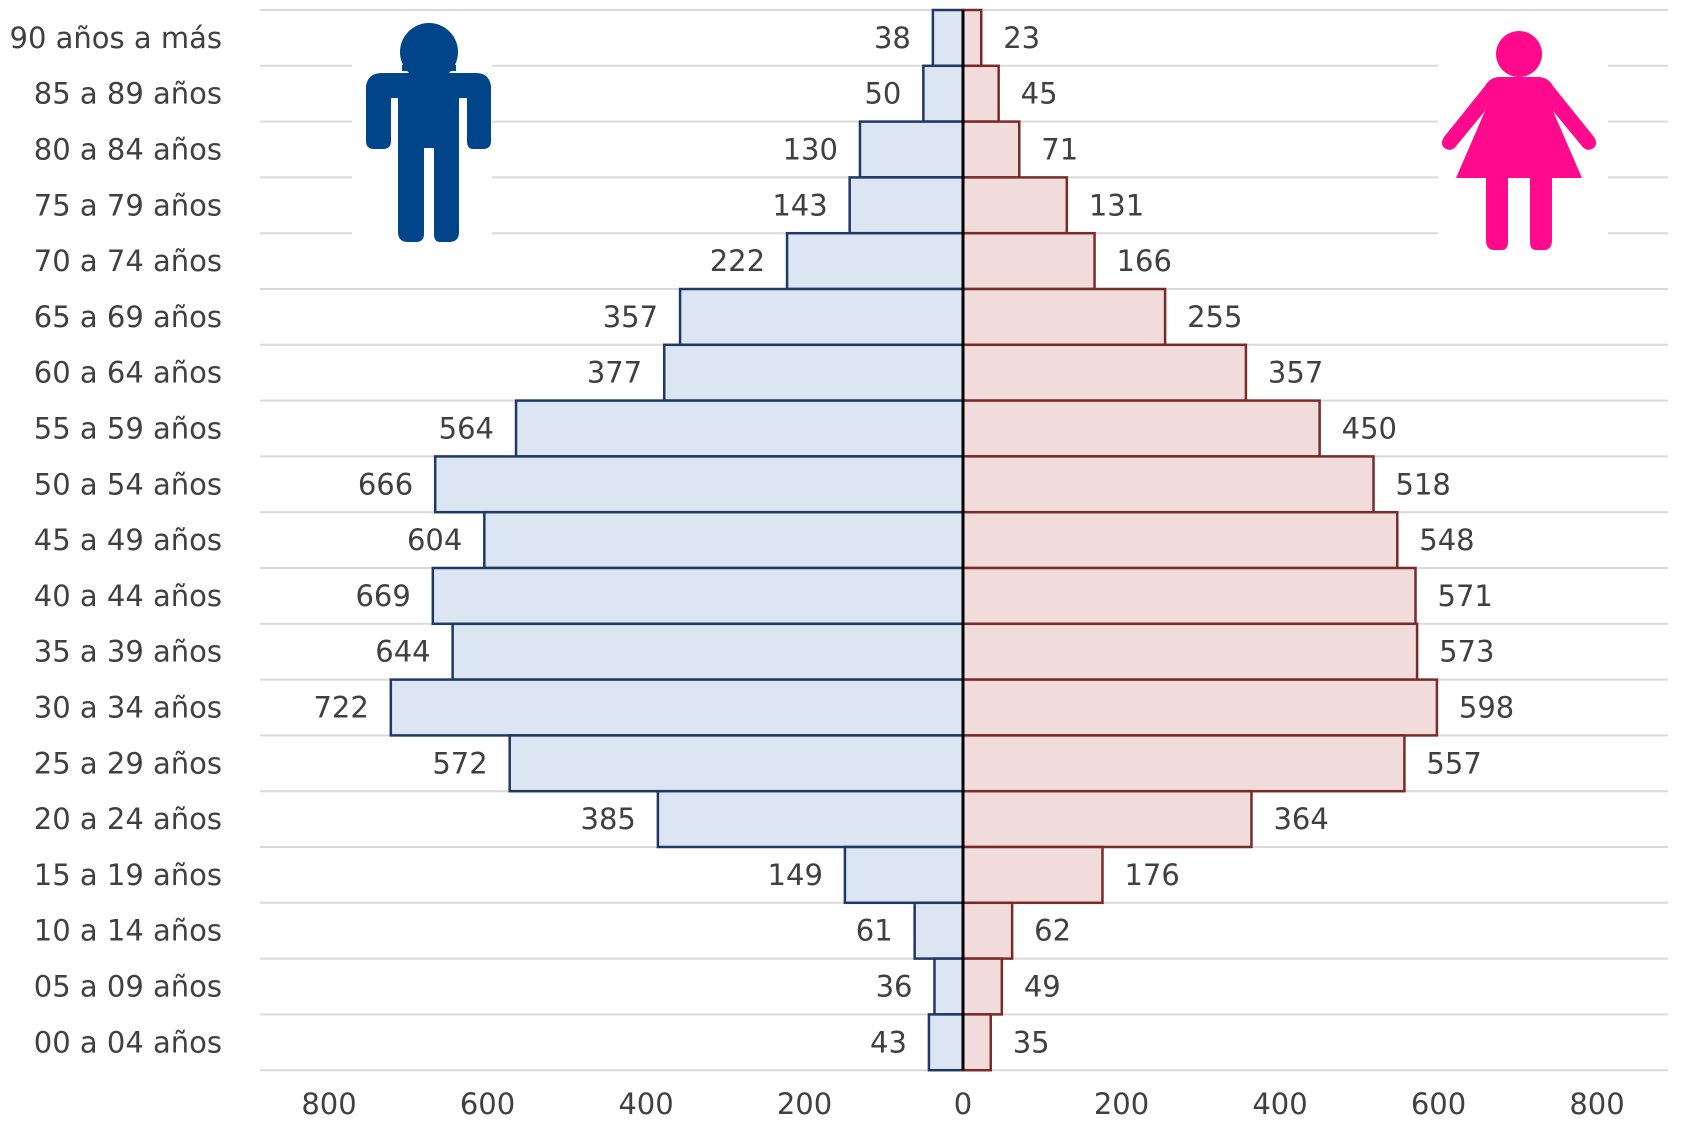  I want to click on x-axis-tick-labels: 800 600 400 200 0 200 400 600 800, so click(962, 1104).